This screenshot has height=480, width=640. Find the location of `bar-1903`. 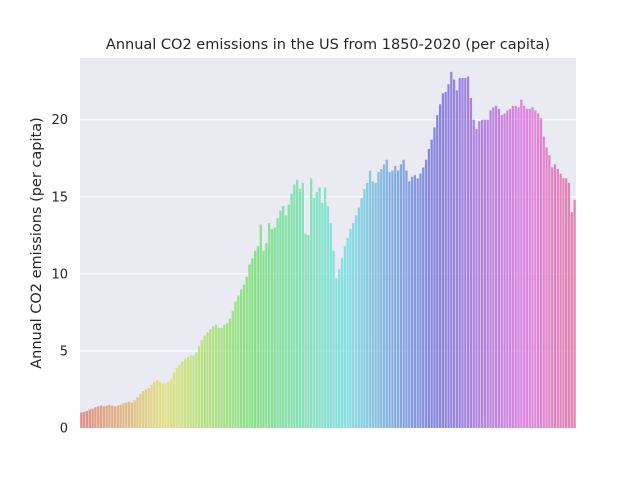

bar-1903 is located at coordinates (230, 373).